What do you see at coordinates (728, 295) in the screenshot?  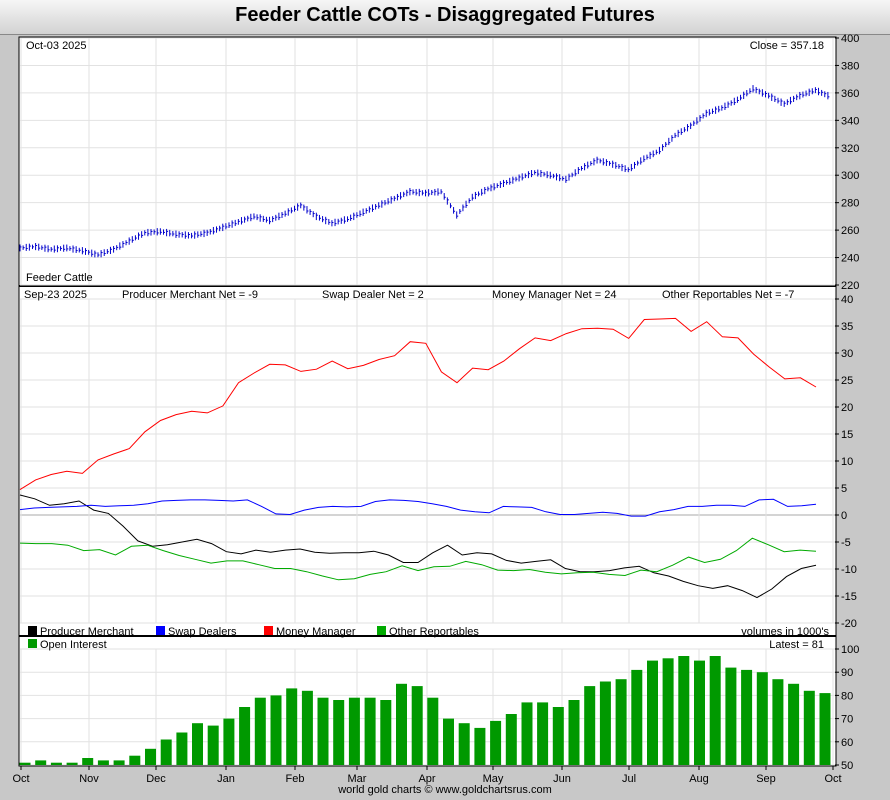 I see `other-net-label: Other Reportables Net = -7` at bounding box center [728, 295].